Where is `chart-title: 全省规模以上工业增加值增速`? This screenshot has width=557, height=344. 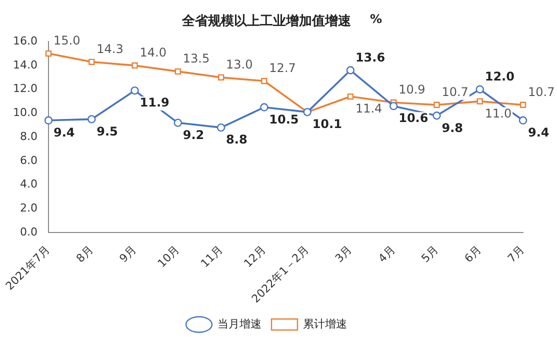 chart-title: 全省规模以上工业增加值增速 is located at coordinates (266, 22).